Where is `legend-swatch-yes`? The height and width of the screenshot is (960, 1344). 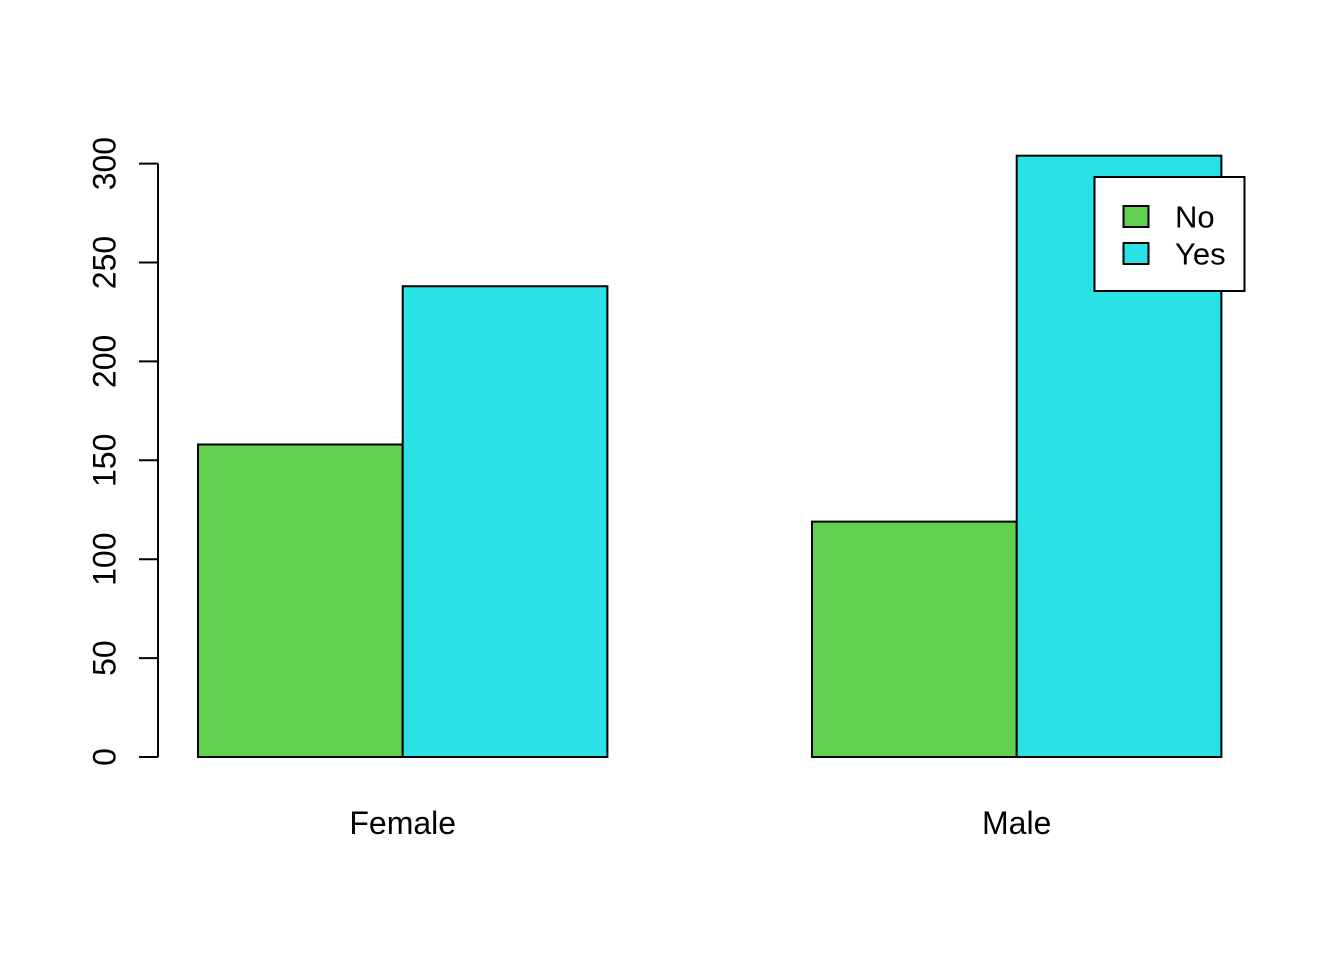
legend-swatch-yes is located at coordinates (1136, 253).